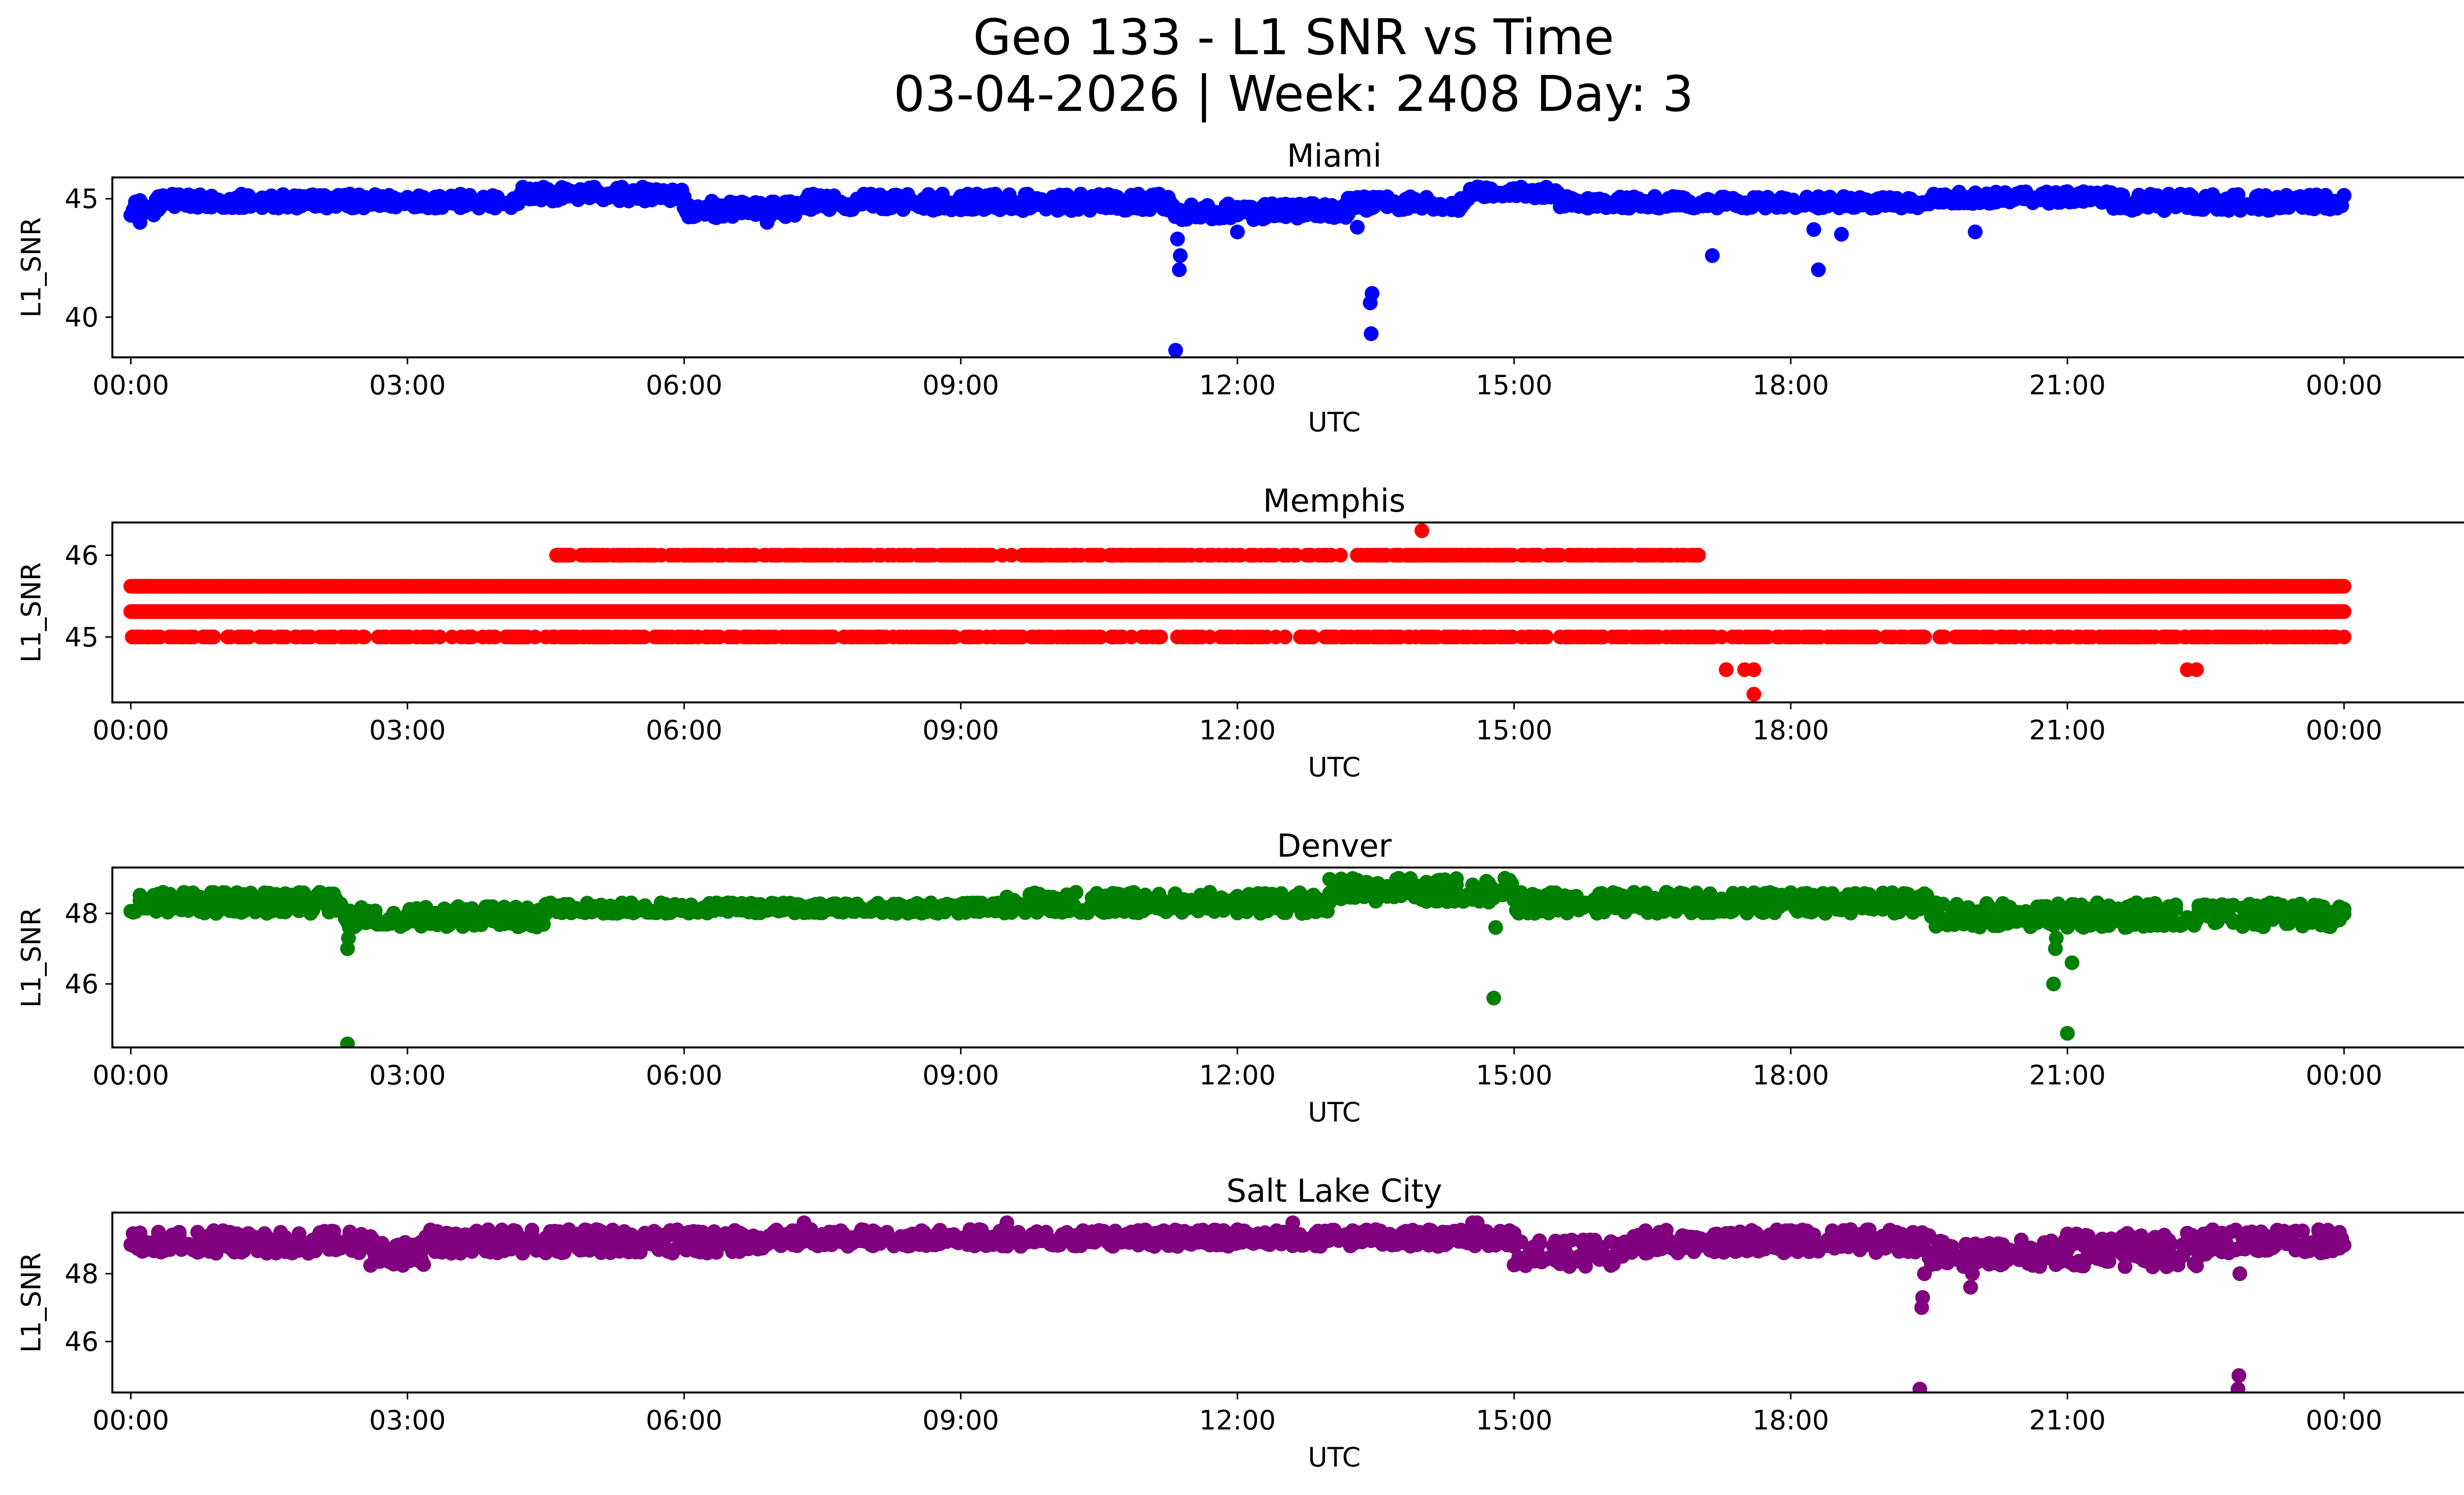  I want to click on axes-frame, so click(1287, 267).